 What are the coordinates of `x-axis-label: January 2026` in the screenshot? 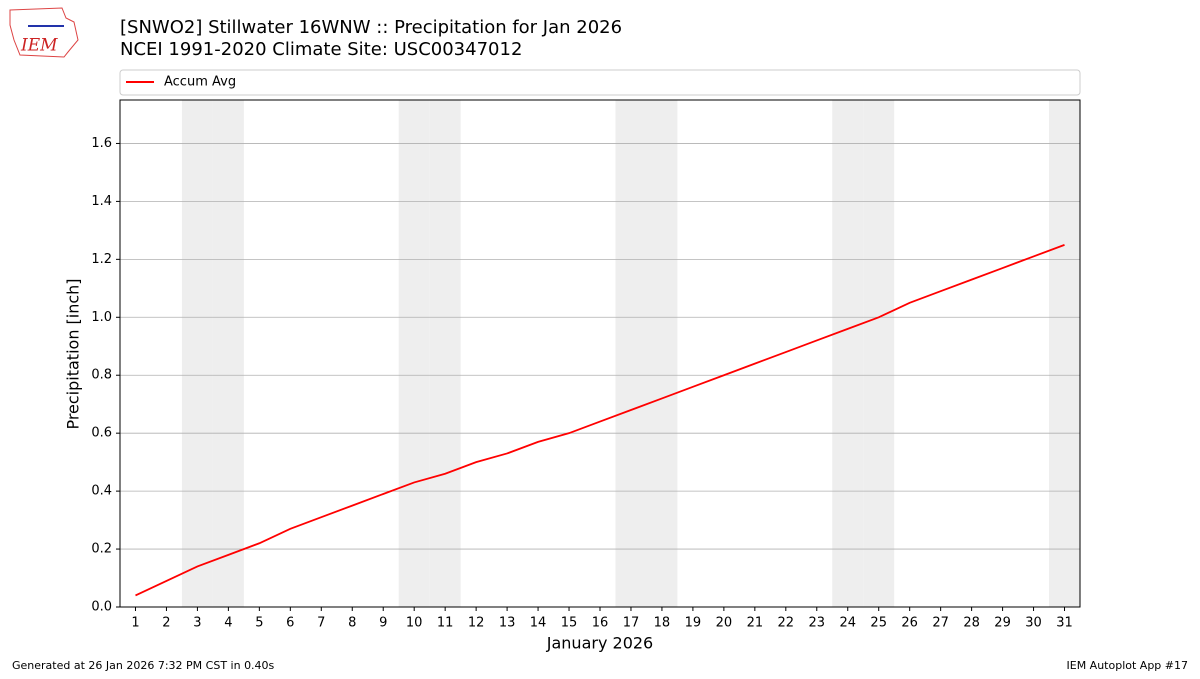 It's located at (599, 643).